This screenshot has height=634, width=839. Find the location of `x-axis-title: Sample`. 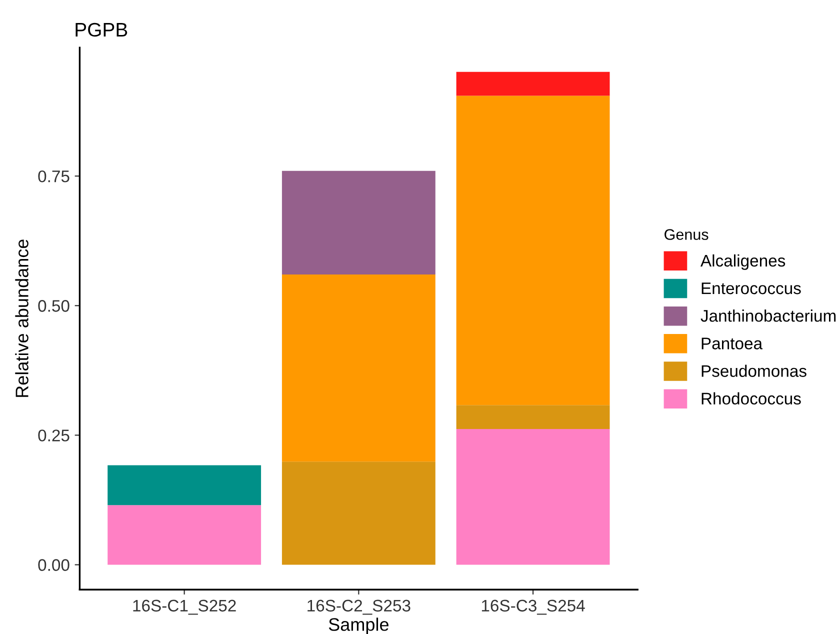

x-axis-title: Sample is located at coordinates (358, 626).